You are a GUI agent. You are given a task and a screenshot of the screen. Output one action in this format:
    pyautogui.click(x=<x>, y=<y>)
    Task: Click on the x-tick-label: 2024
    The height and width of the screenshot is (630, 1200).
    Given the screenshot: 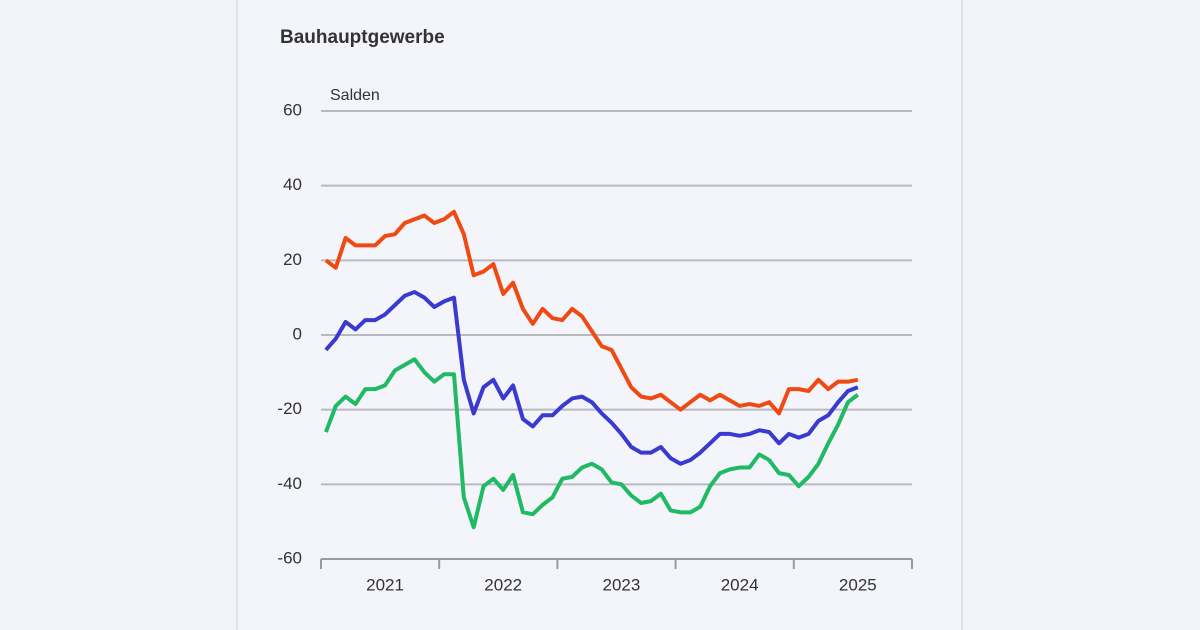 What is the action you would take?
    pyautogui.click(x=740, y=584)
    